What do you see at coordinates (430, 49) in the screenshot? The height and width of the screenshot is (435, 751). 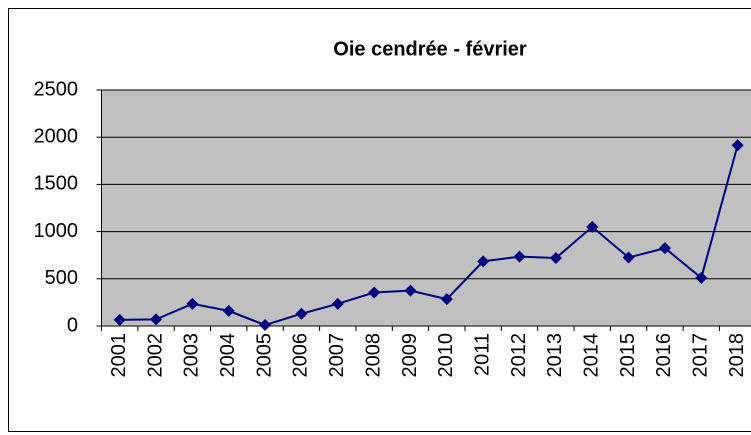 I see `chart-title: Oie cendrée - février` at bounding box center [430, 49].